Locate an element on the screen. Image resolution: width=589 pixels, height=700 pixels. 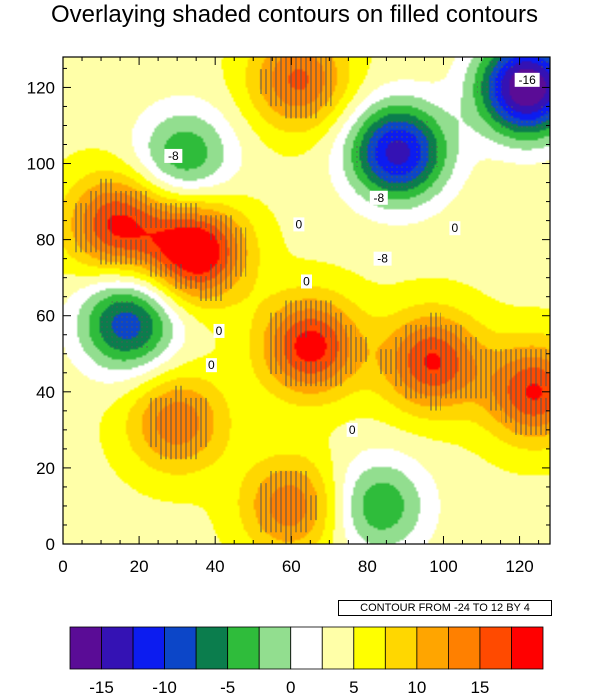
contour-label: 0 is located at coordinates (299, 224).